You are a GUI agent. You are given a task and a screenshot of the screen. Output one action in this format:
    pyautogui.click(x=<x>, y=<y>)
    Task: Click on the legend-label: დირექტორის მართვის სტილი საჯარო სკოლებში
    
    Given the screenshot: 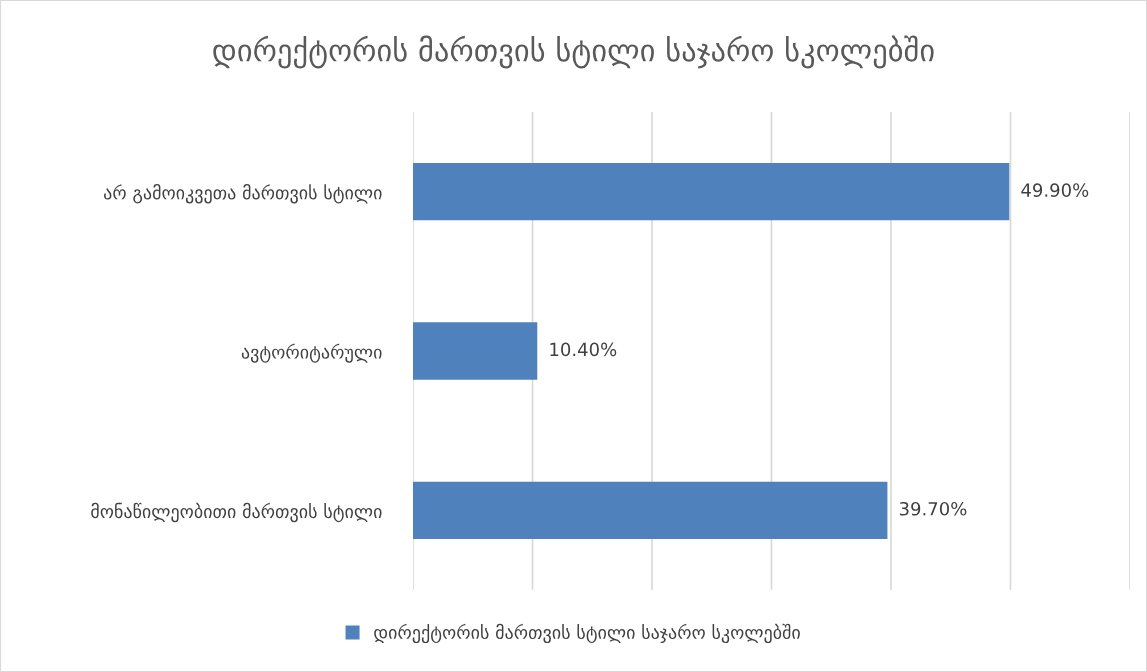 What is the action you would take?
    pyautogui.click(x=587, y=633)
    